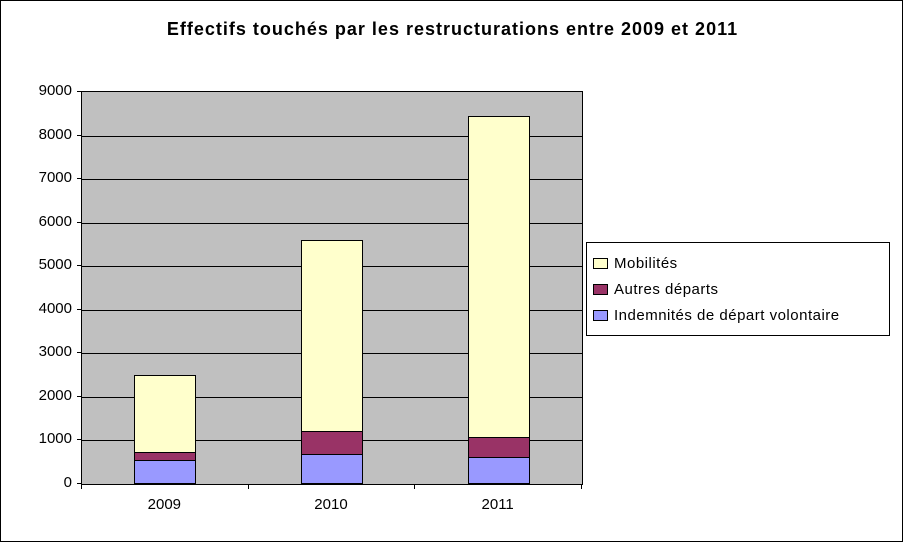 This screenshot has width=903, height=542. Describe the element at coordinates (67, 482) in the screenshot. I see `y-axis-label: 0` at that location.